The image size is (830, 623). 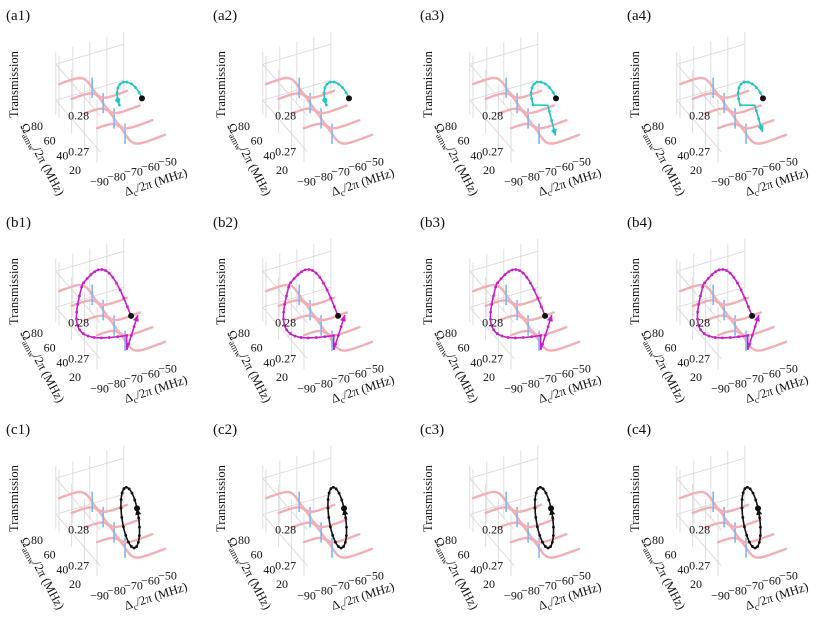 I want to click on panel-label: (c3), so click(x=432, y=430).